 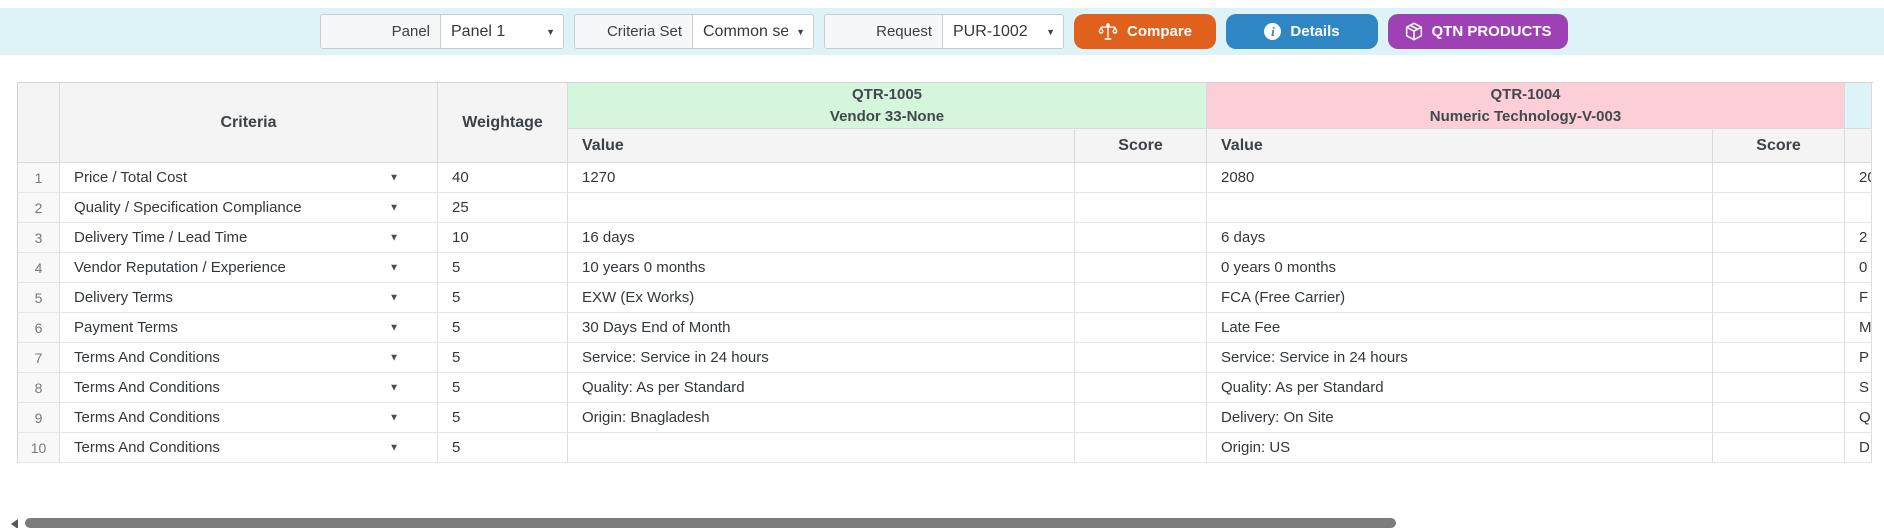 I want to click on criteria-label: Terms And Conditions, so click(x=147, y=387).